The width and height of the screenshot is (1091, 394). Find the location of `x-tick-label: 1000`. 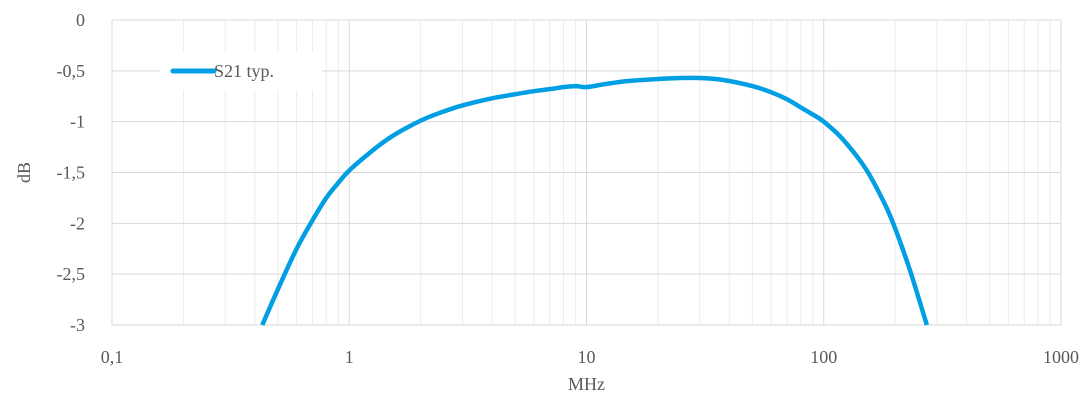

x-tick-label: 1000 is located at coordinates (1061, 357).